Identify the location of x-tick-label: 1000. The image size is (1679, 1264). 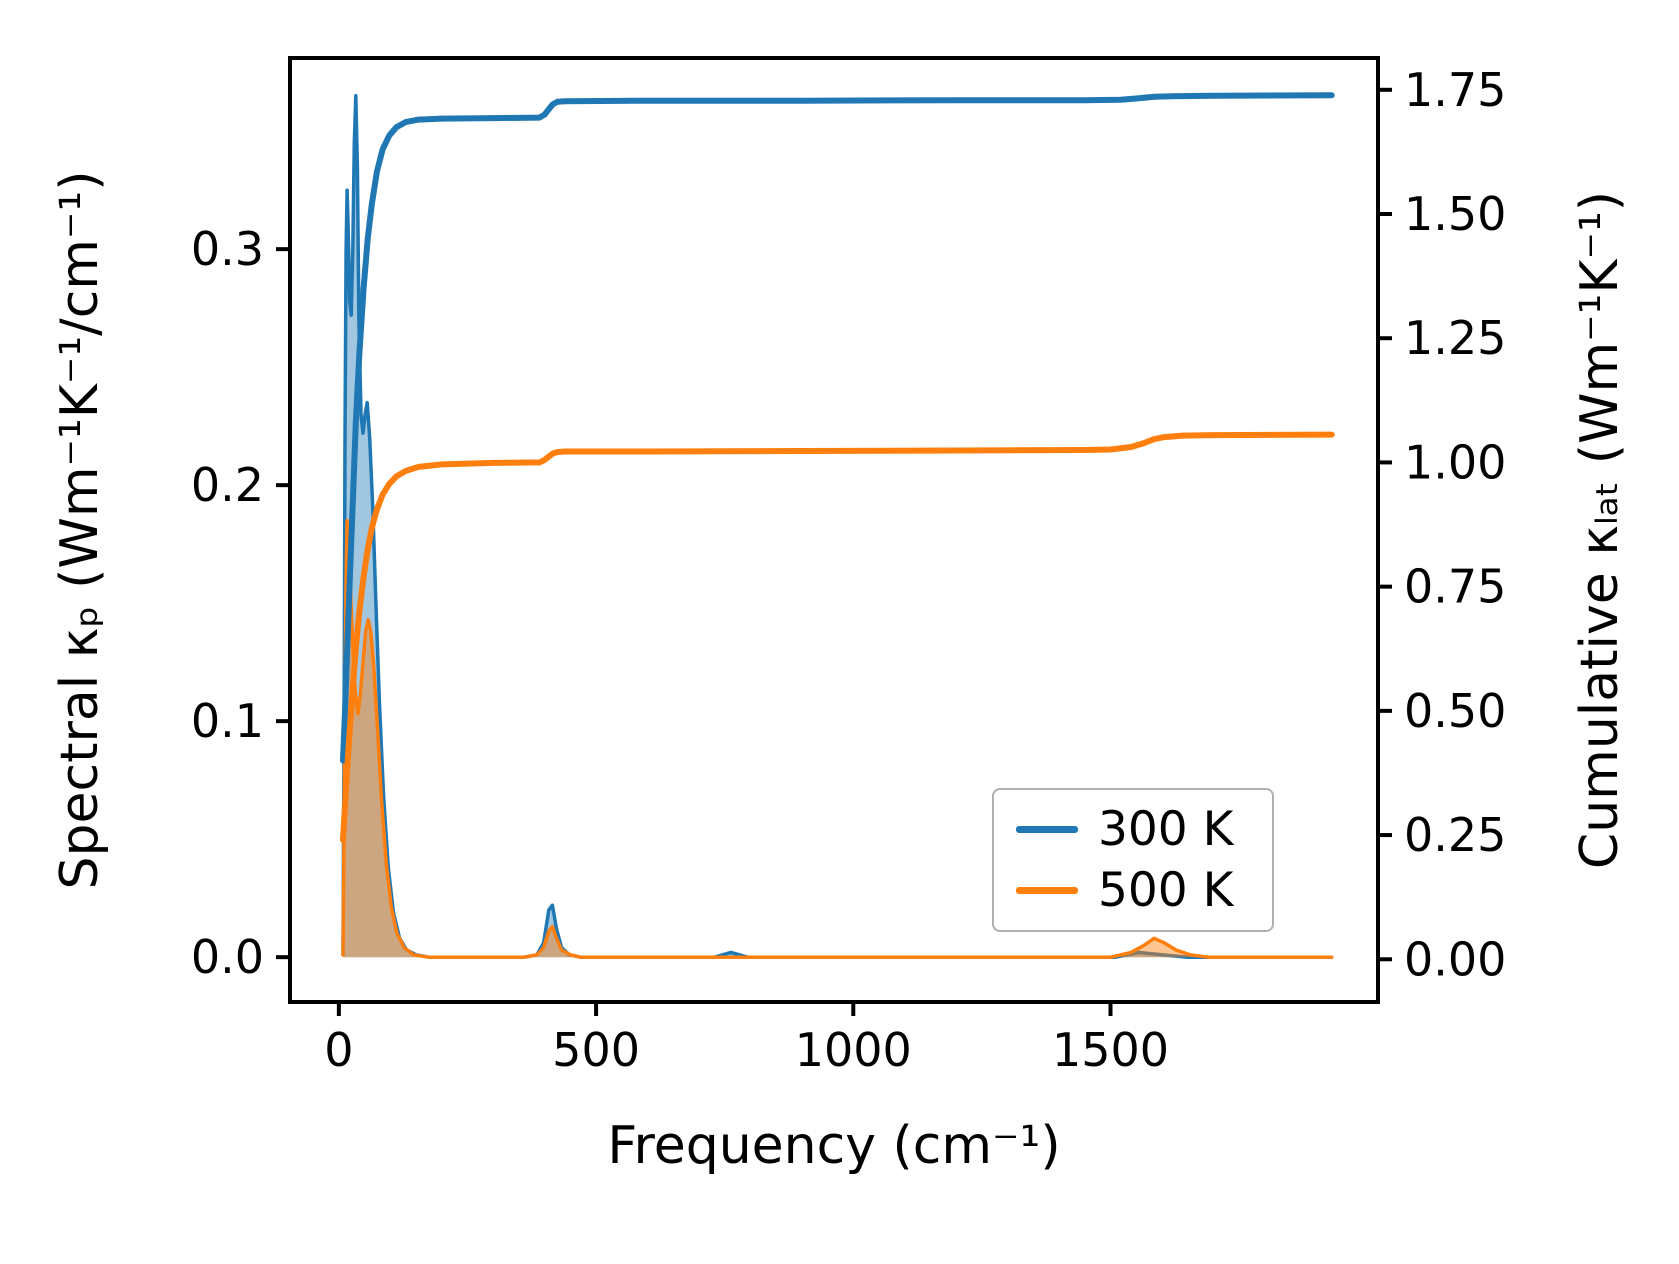
(853, 1050).